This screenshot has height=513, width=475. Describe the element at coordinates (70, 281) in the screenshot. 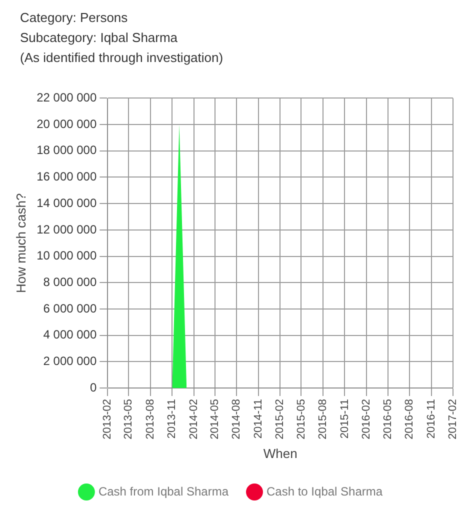

I see `y-tick-label: 8 000 000` at that location.